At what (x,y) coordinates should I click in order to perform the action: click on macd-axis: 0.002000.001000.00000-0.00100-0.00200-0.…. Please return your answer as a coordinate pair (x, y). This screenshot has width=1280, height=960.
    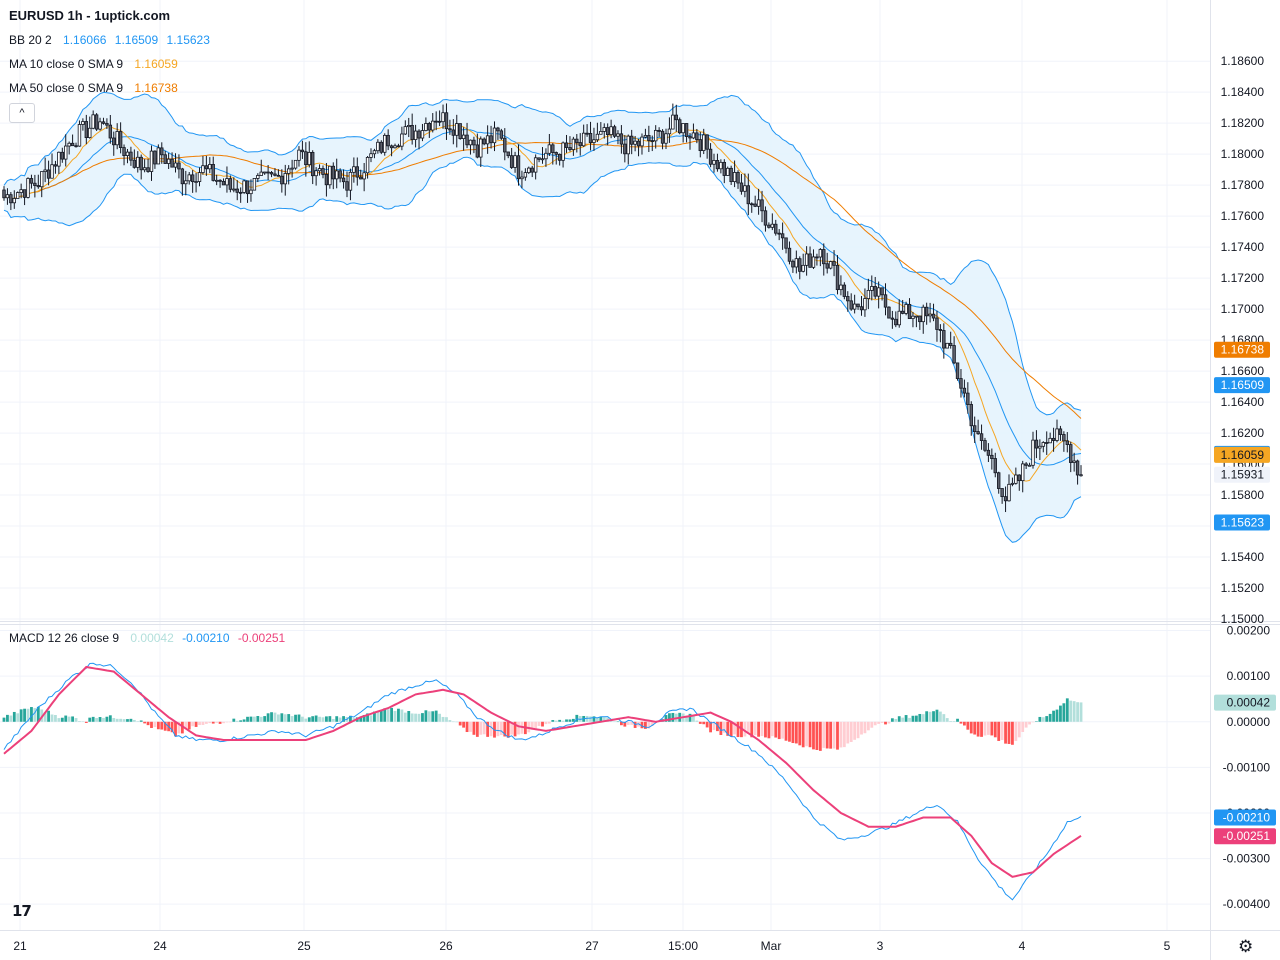
    Looking at the image, I should click on (1247, 768).